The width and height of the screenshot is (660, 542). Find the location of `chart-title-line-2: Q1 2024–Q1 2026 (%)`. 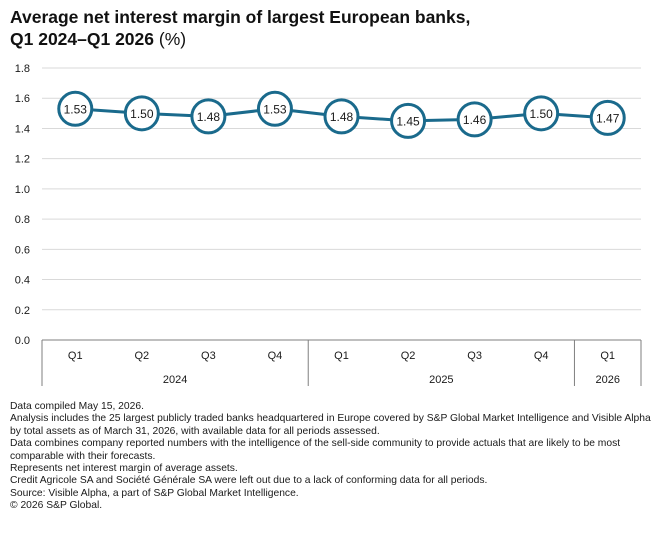

chart-title-line-2: Q1 2024–Q1 2026 (%) is located at coordinates (330, 39).